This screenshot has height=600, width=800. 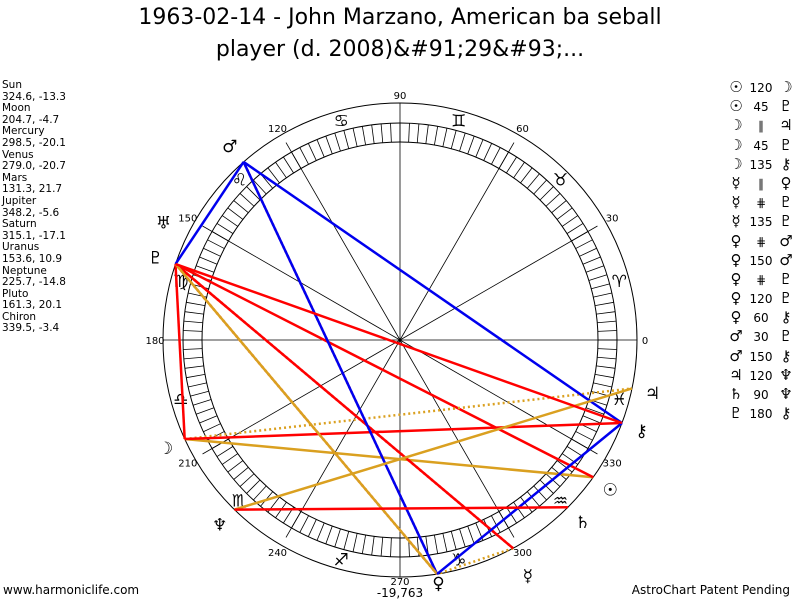 I want to click on aspect-type: 45, so click(x=761, y=145).